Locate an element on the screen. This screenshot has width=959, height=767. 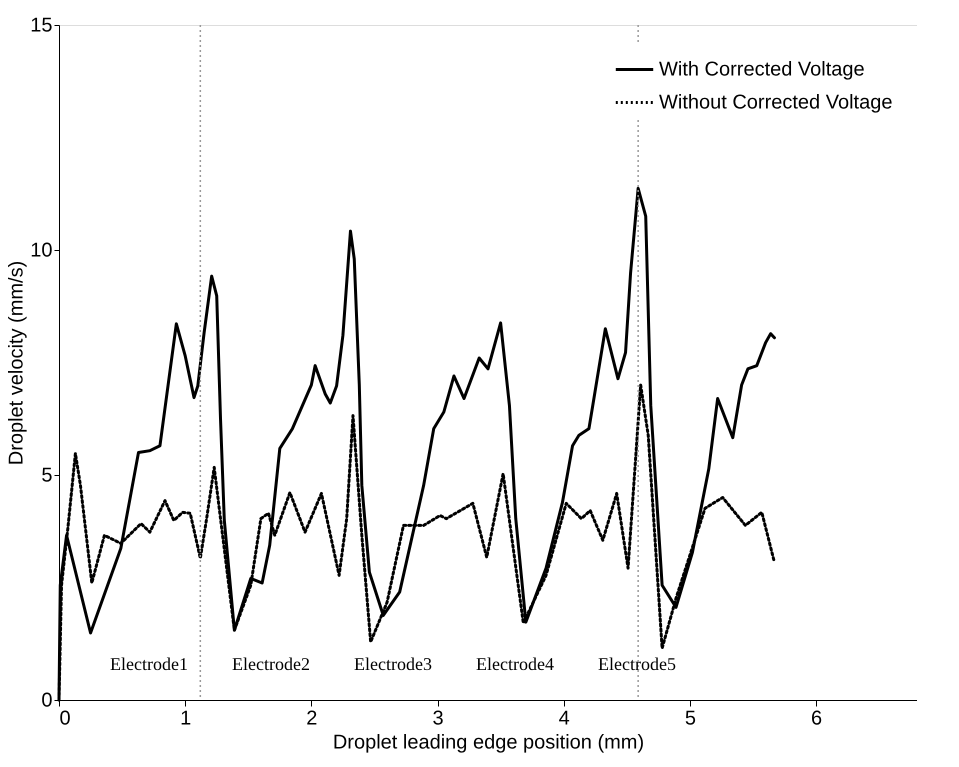
x-tick-label: 3 is located at coordinates (438, 719).